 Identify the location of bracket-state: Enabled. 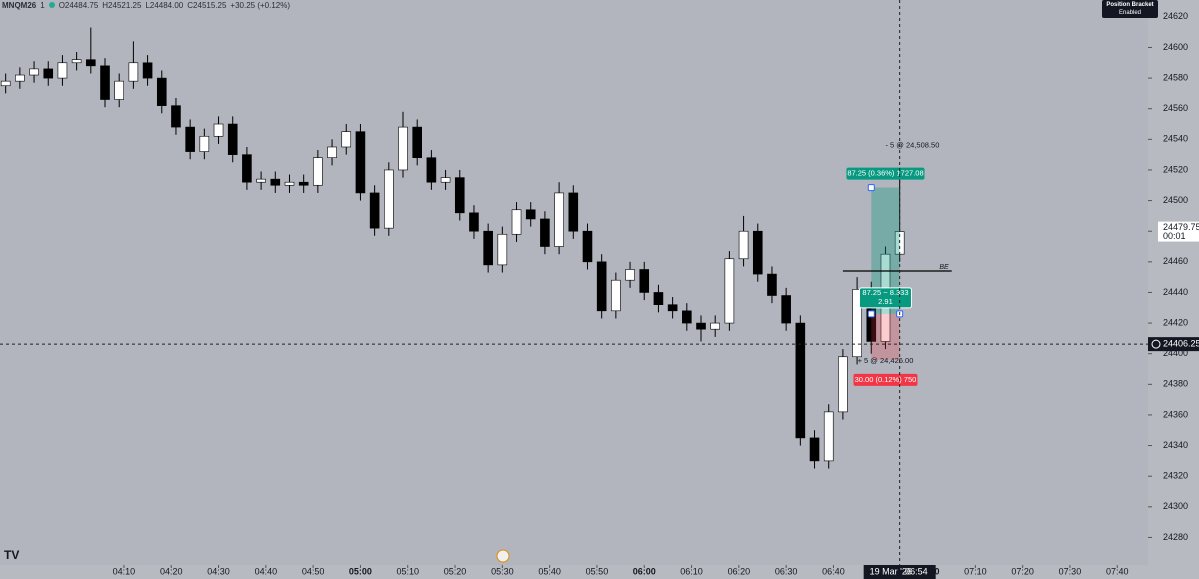
(1130, 13).